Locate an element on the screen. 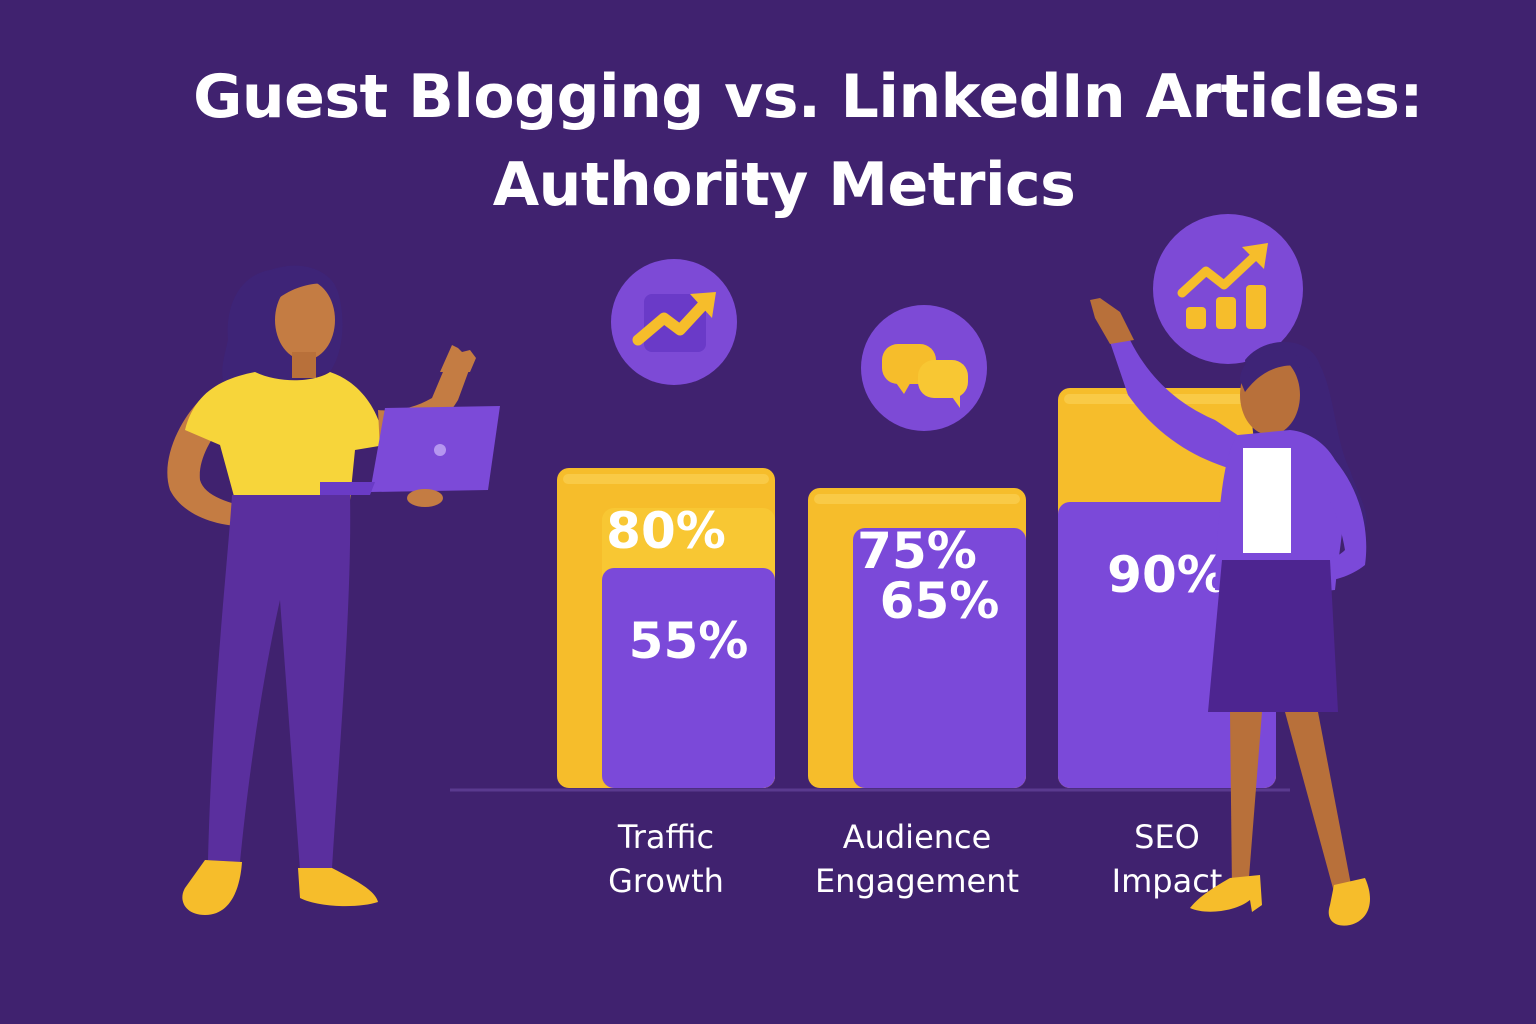 The image size is (1536, 1024). chart-title-line-1: Guest Blogging vs. LinkedIn Articles: is located at coordinates (808, 97).